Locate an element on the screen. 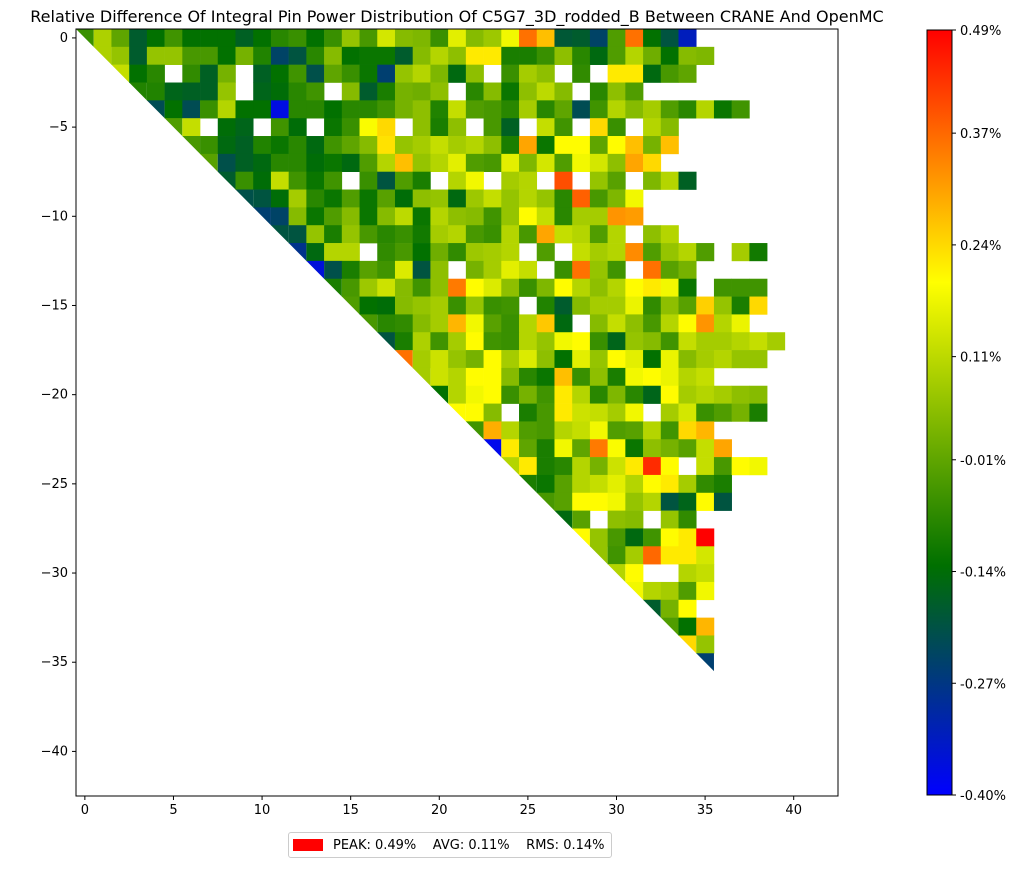  legend: PEAK: 0.49% AVG: 0.11% RMS: 0.14% is located at coordinates (450, 845).